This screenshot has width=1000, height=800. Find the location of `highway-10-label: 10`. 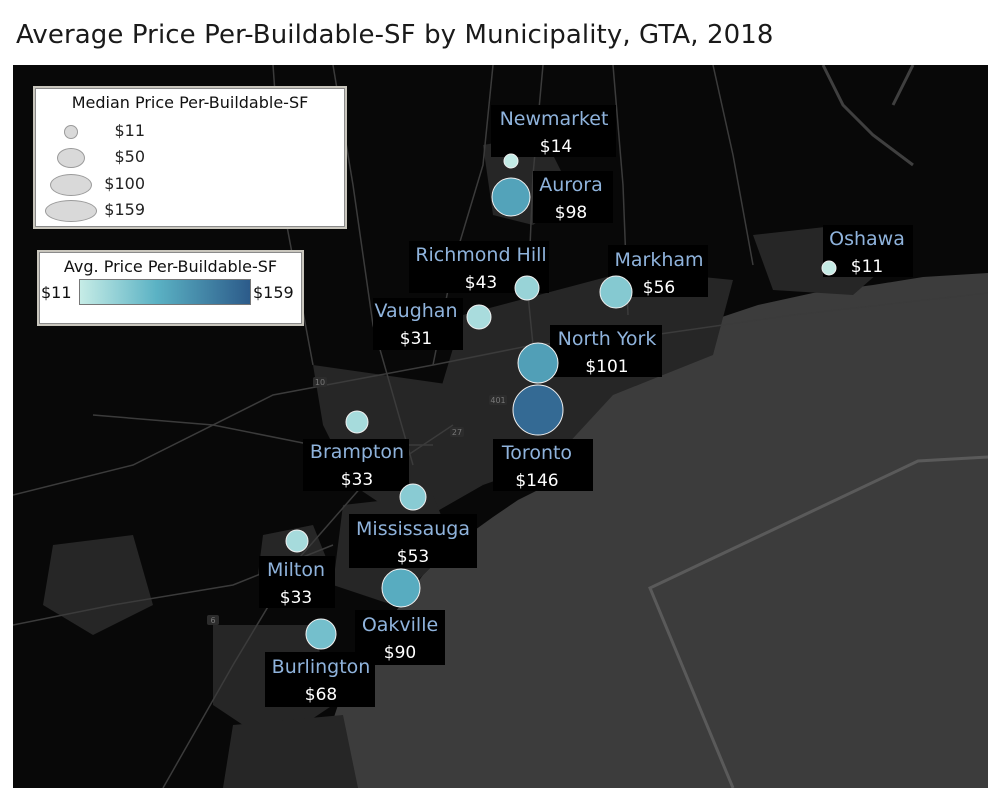

highway-10-label: 10 is located at coordinates (320, 382).